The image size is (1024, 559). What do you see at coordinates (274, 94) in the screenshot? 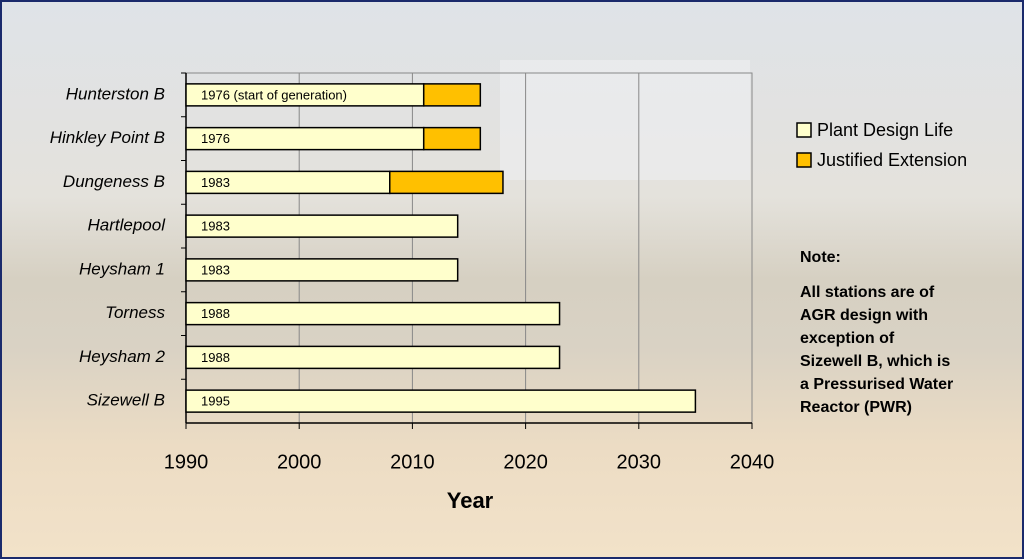
I see `bar-label: 1976 (start of generation)` at bounding box center [274, 94].